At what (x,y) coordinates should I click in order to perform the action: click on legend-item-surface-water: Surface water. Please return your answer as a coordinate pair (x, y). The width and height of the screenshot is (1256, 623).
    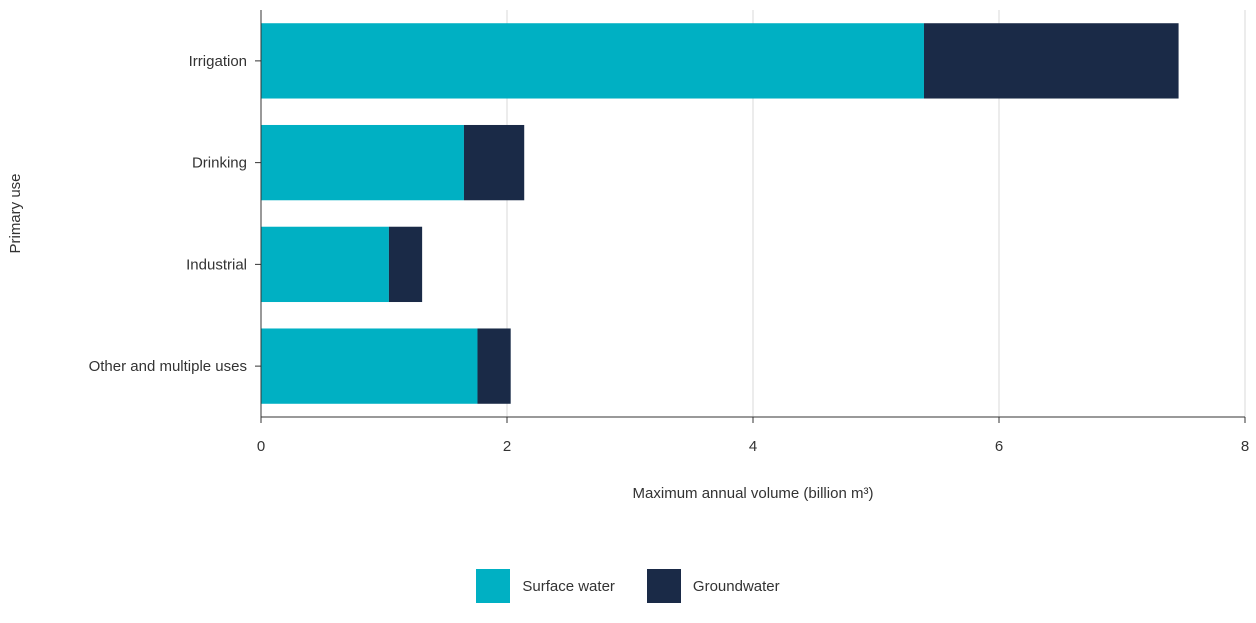
    Looking at the image, I should click on (545, 586).